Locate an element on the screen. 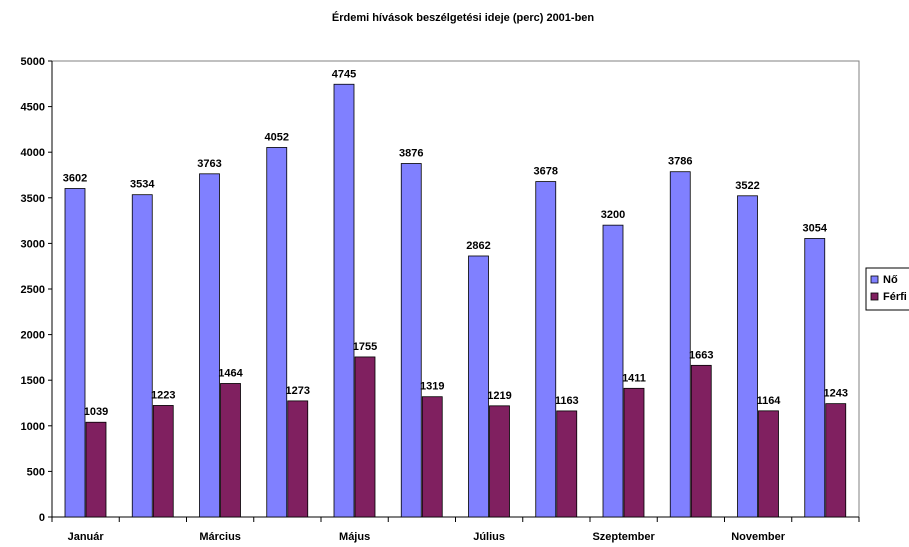 This screenshot has width=909, height=547. x-tick-label: November is located at coordinates (758, 537).